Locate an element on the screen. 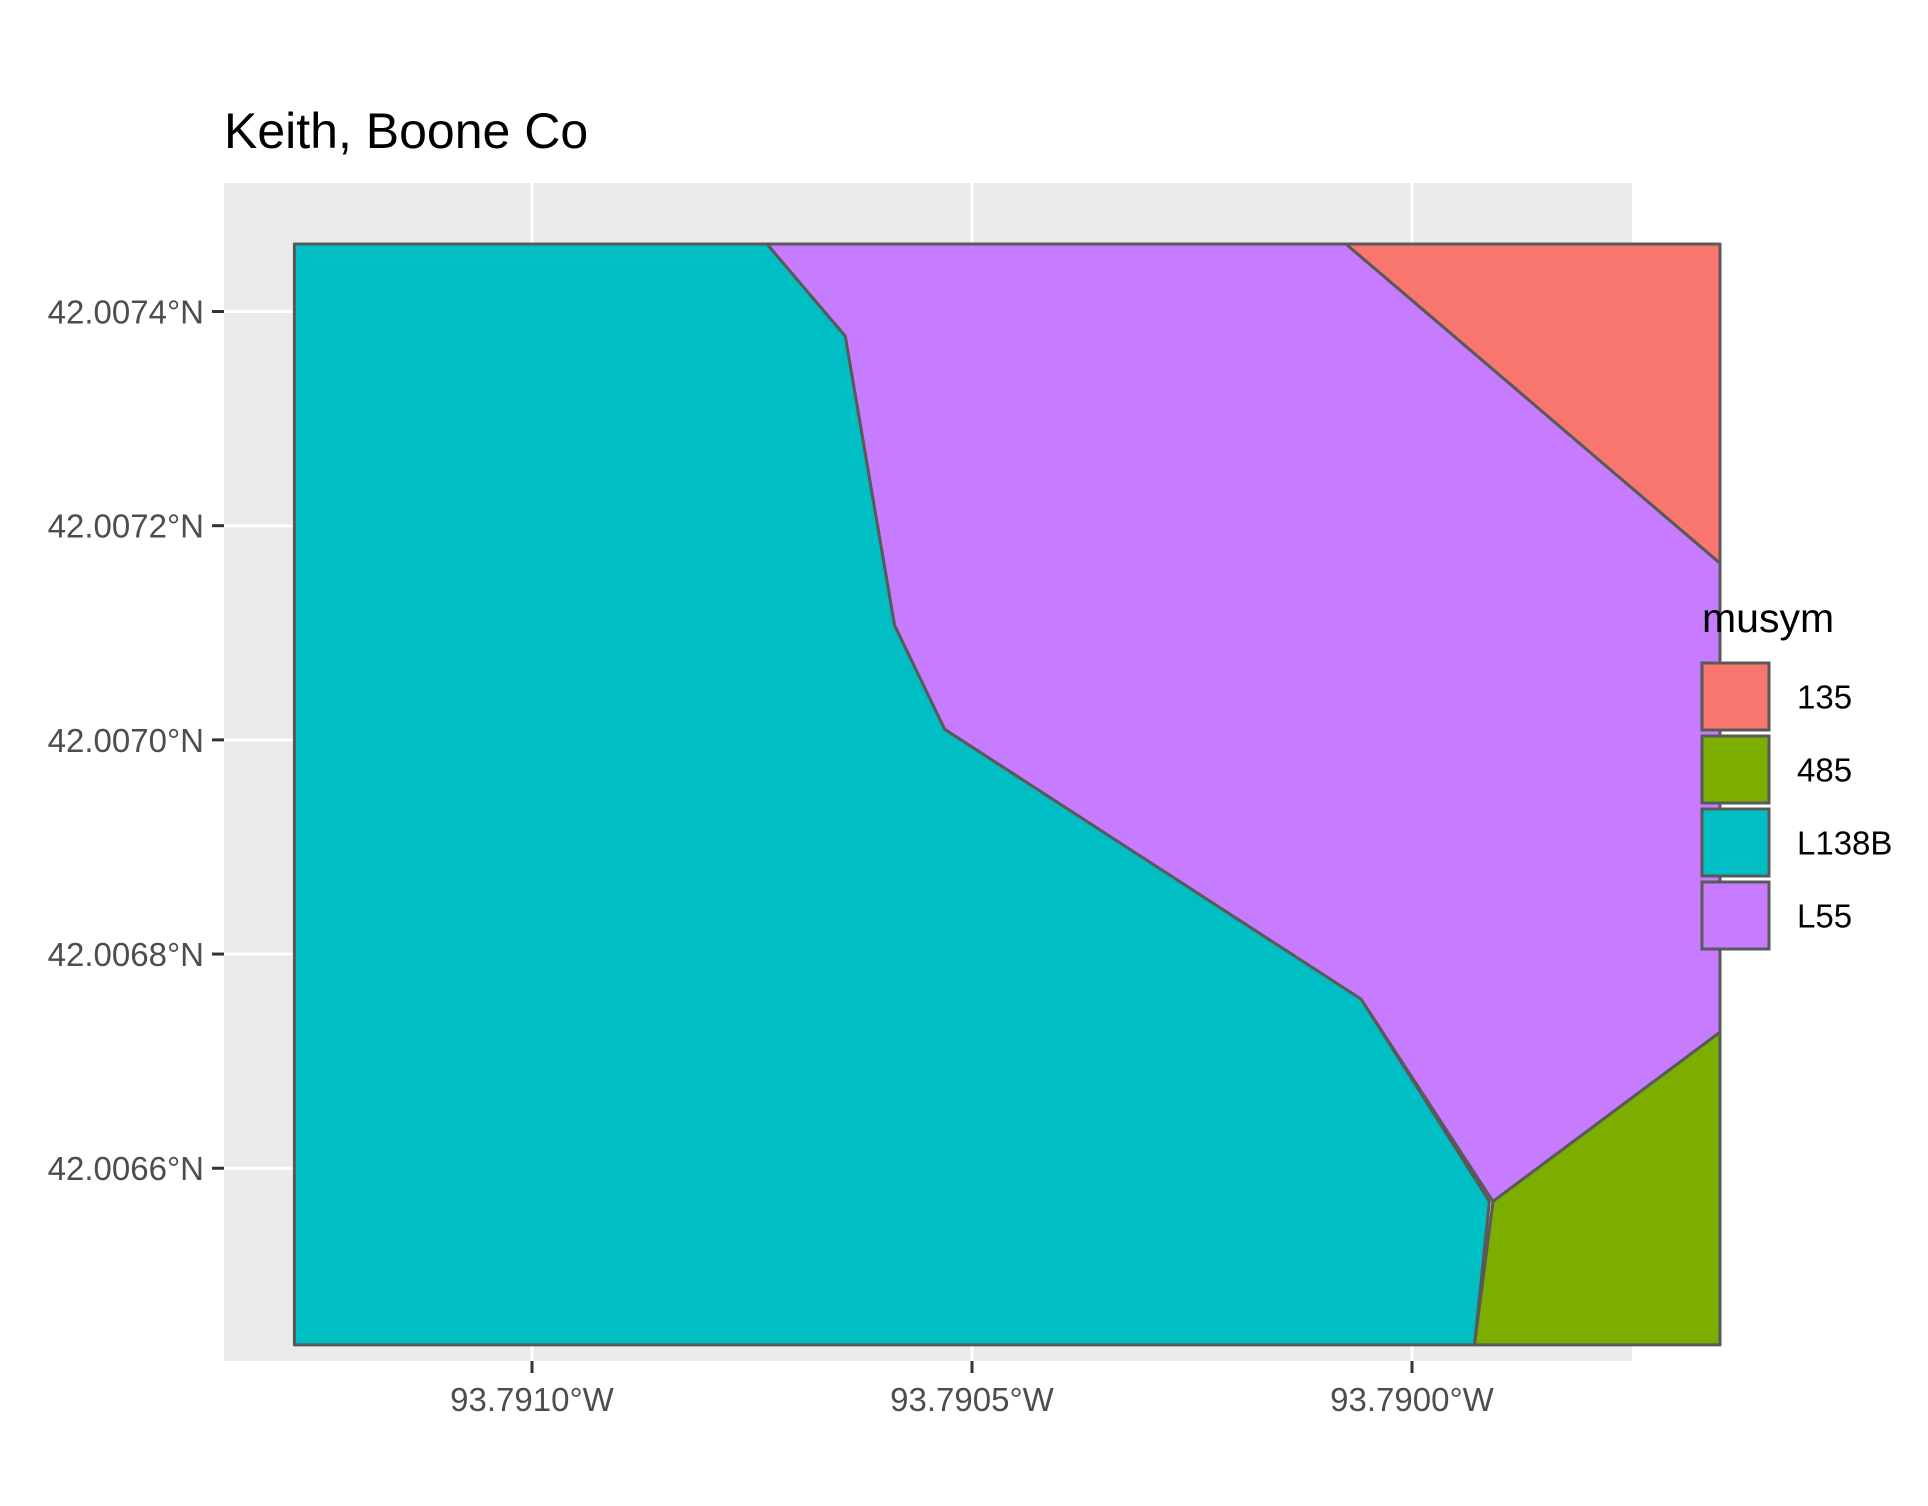  legend-key-l55 is located at coordinates (1735, 915).